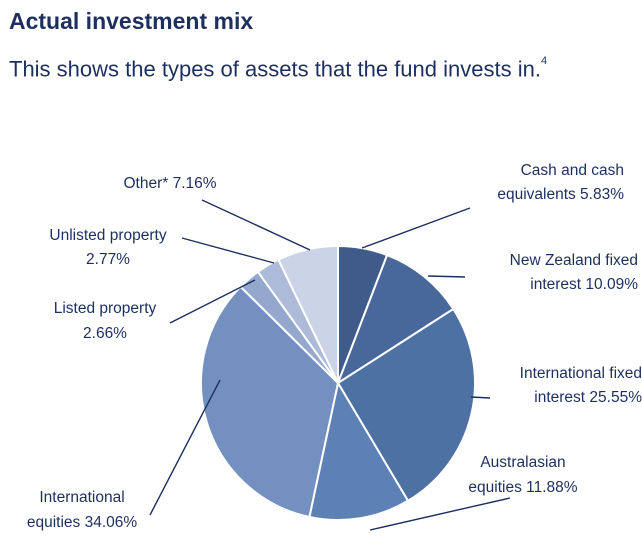 This screenshot has width=642, height=539. Describe the element at coordinates (81, 497) in the screenshot. I see `slice-label-4-line-0: International` at that location.